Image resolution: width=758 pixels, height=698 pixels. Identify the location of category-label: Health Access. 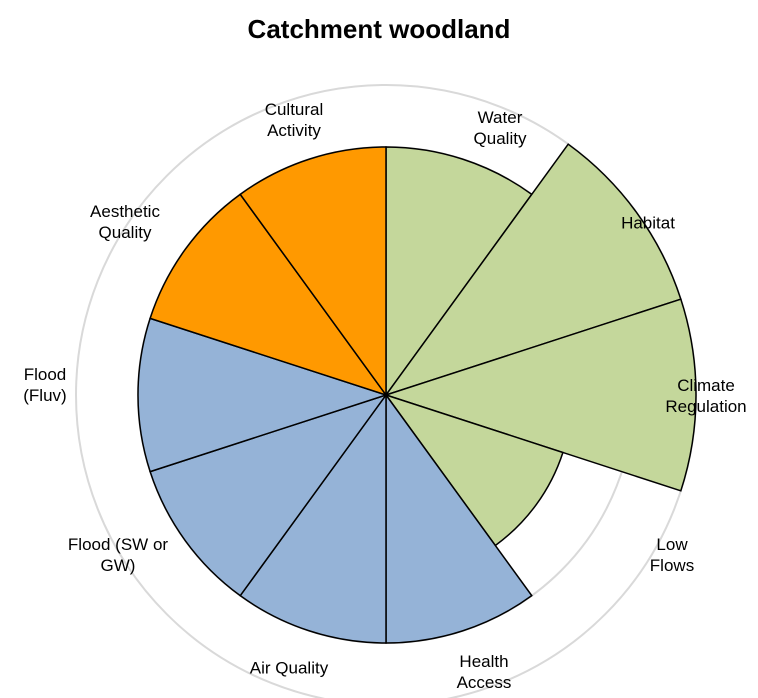
(484, 672).